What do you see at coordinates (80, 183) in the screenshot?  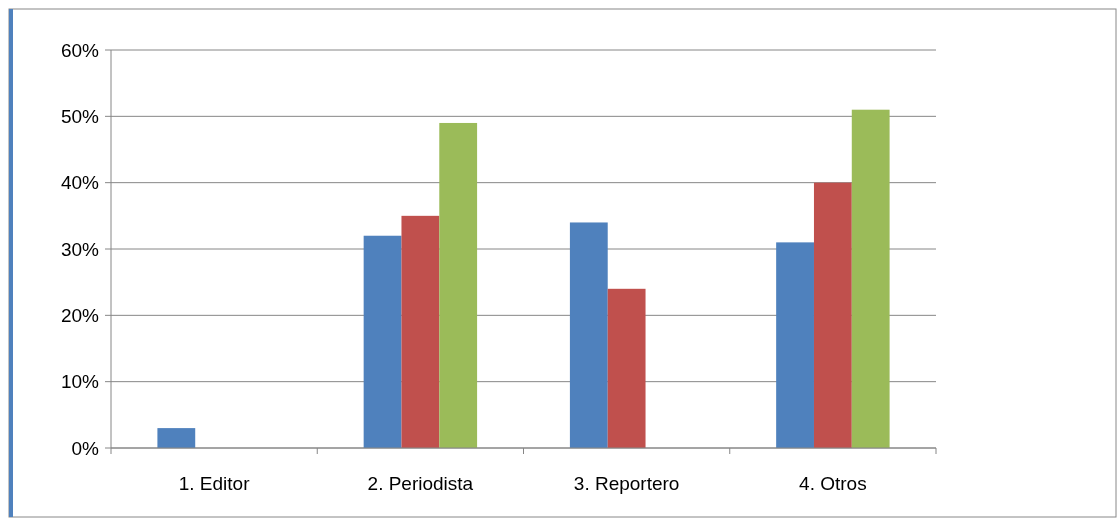 I see `y-tick-label: 40%` at bounding box center [80, 183].